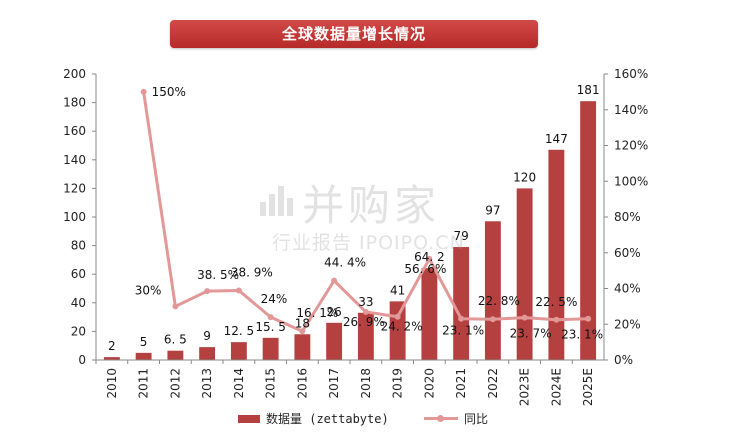  Describe the element at coordinates (631, 74) in the screenshot. I see `right-tick-label: 160%` at that location.